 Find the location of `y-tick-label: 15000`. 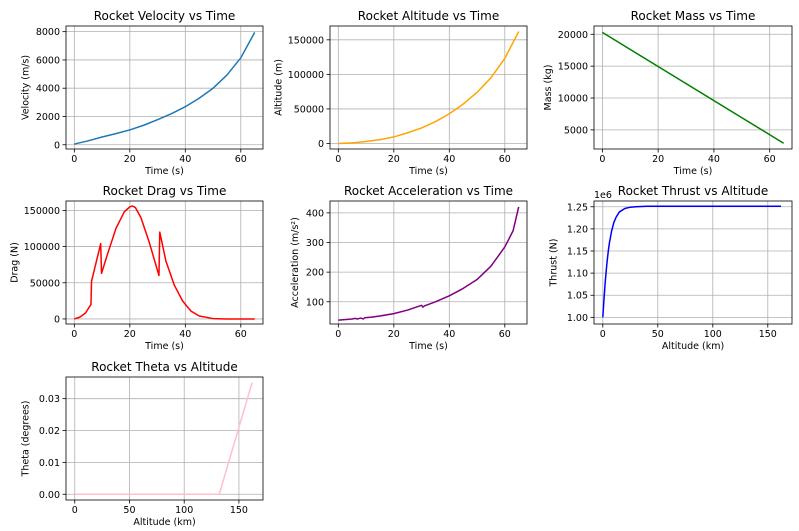

y-tick-label: 15000 is located at coordinates (573, 67).